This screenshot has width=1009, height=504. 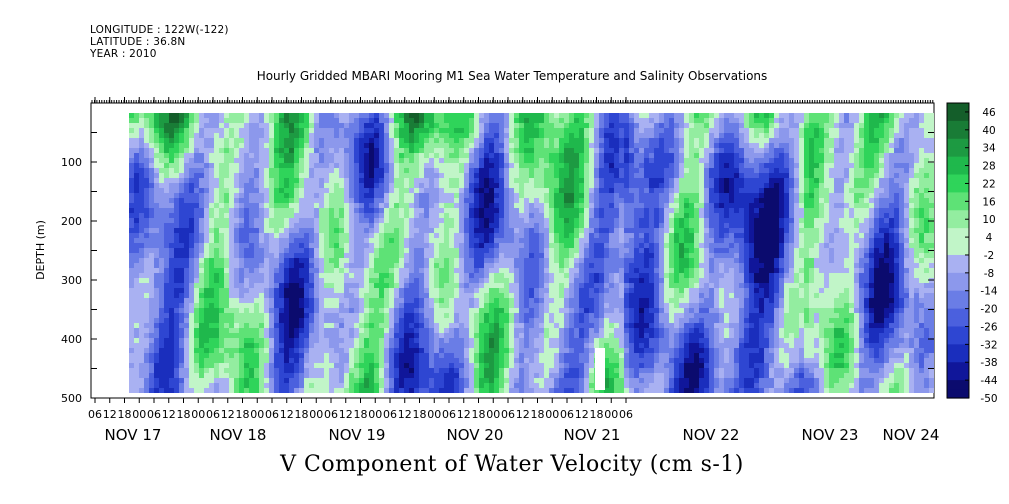 What do you see at coordinates (989, 238) in the screenshot?
I see `colorbar-label: 4` at bounding box center [989, 238].